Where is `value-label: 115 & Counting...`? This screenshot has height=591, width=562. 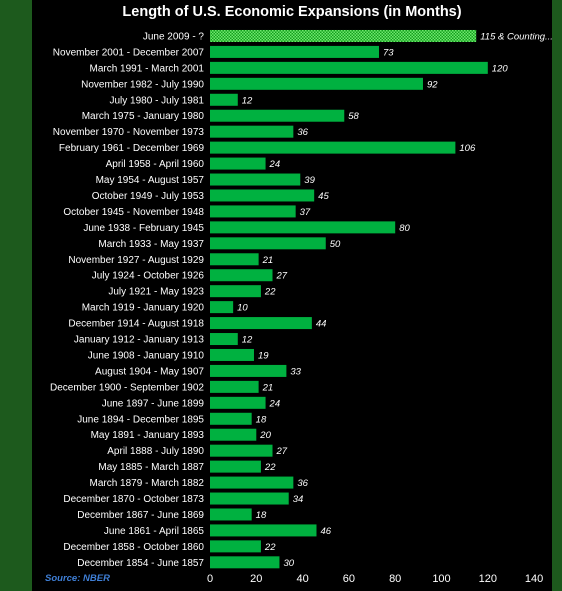 value-label: 115 & Counting... is located at coordinates (516, 36).